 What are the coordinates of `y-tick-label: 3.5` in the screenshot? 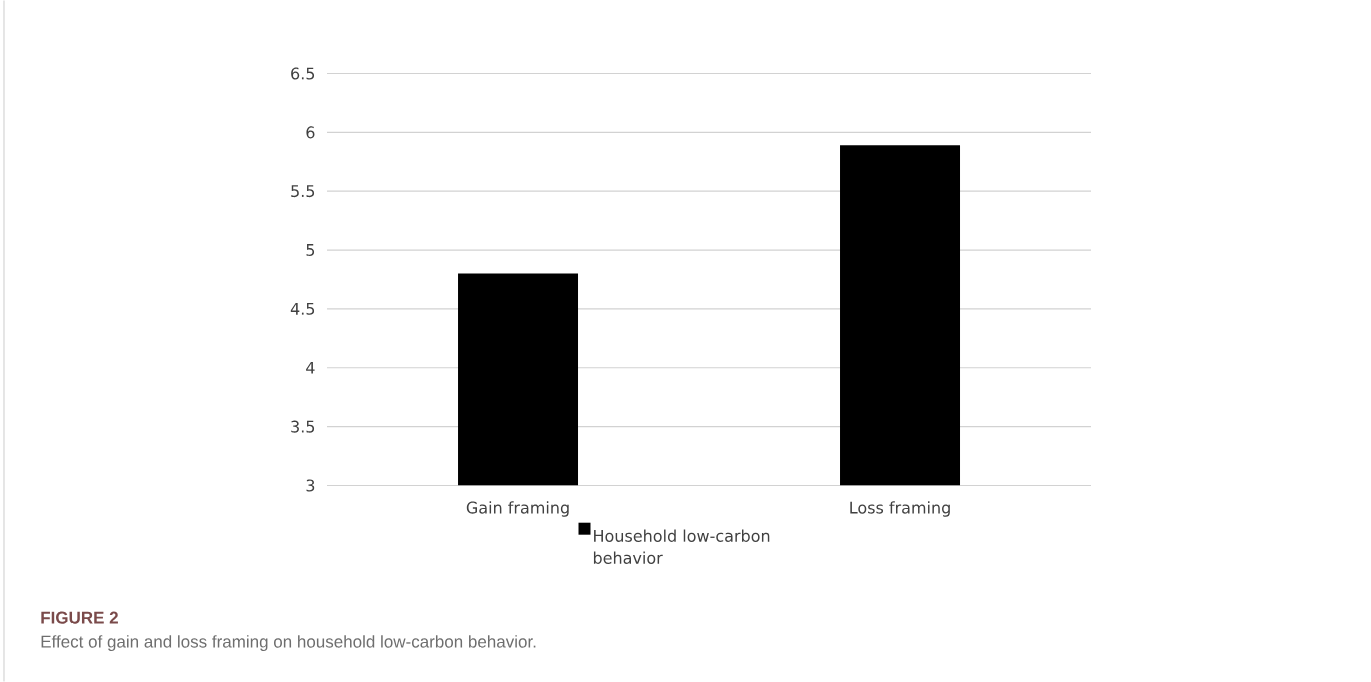 It's located at (303, 426).